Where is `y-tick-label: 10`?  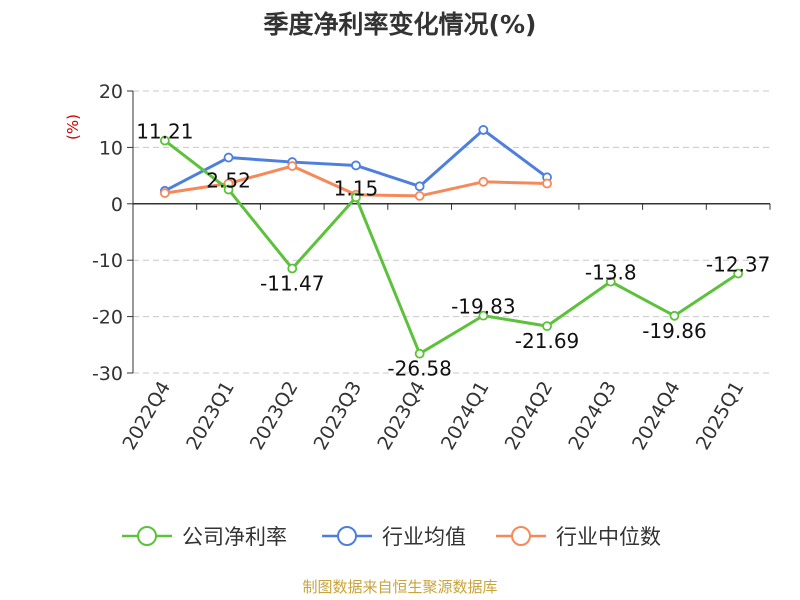
y-tick-label: 10 is located at coordinates (111, 148).